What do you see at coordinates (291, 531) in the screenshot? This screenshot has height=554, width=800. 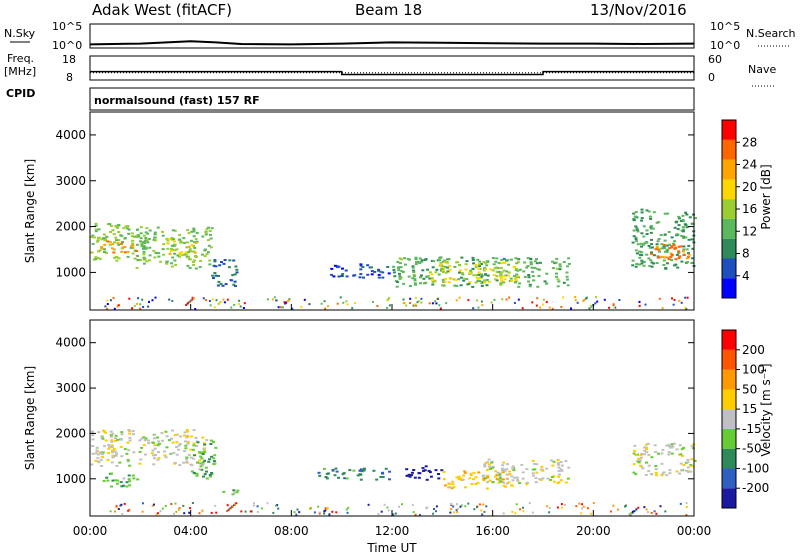 I see `xtick-label: 08:00` at bounding box center [291, 531].